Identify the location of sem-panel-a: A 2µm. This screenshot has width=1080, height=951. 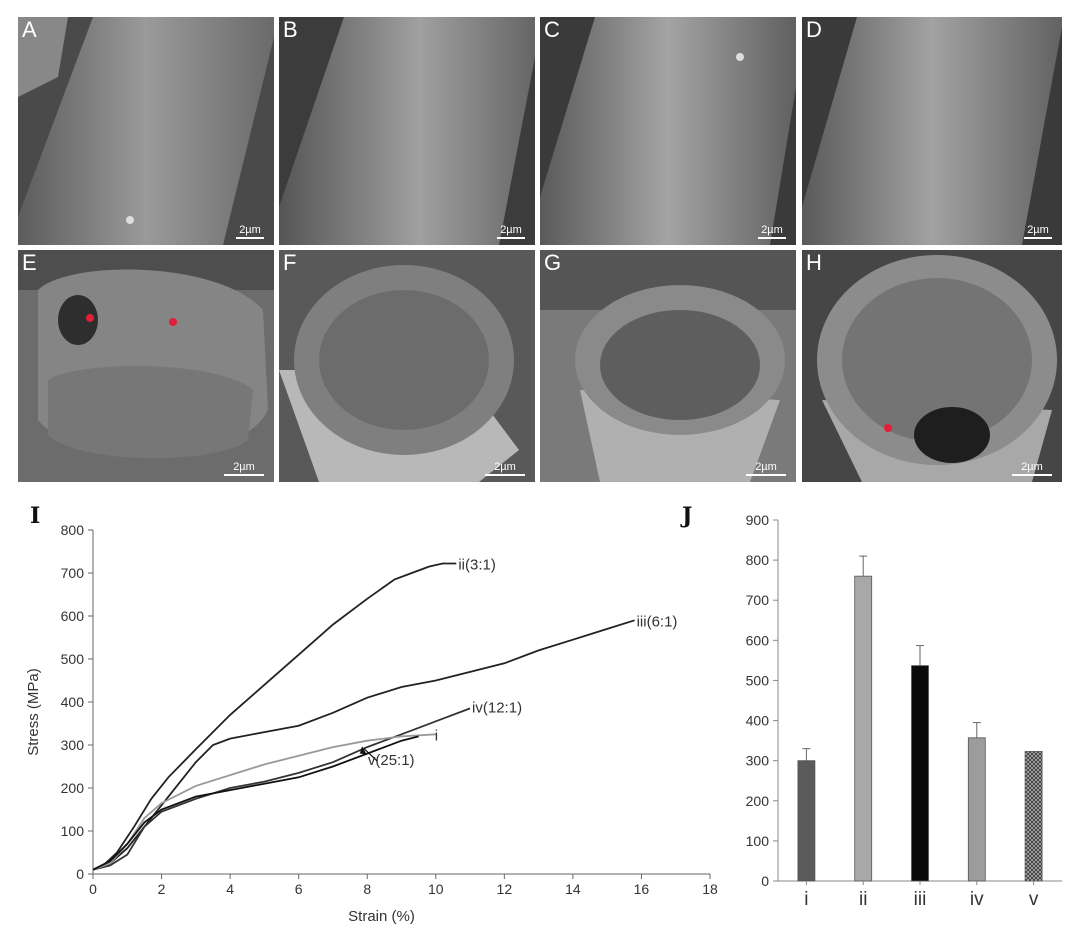
(146, 131).